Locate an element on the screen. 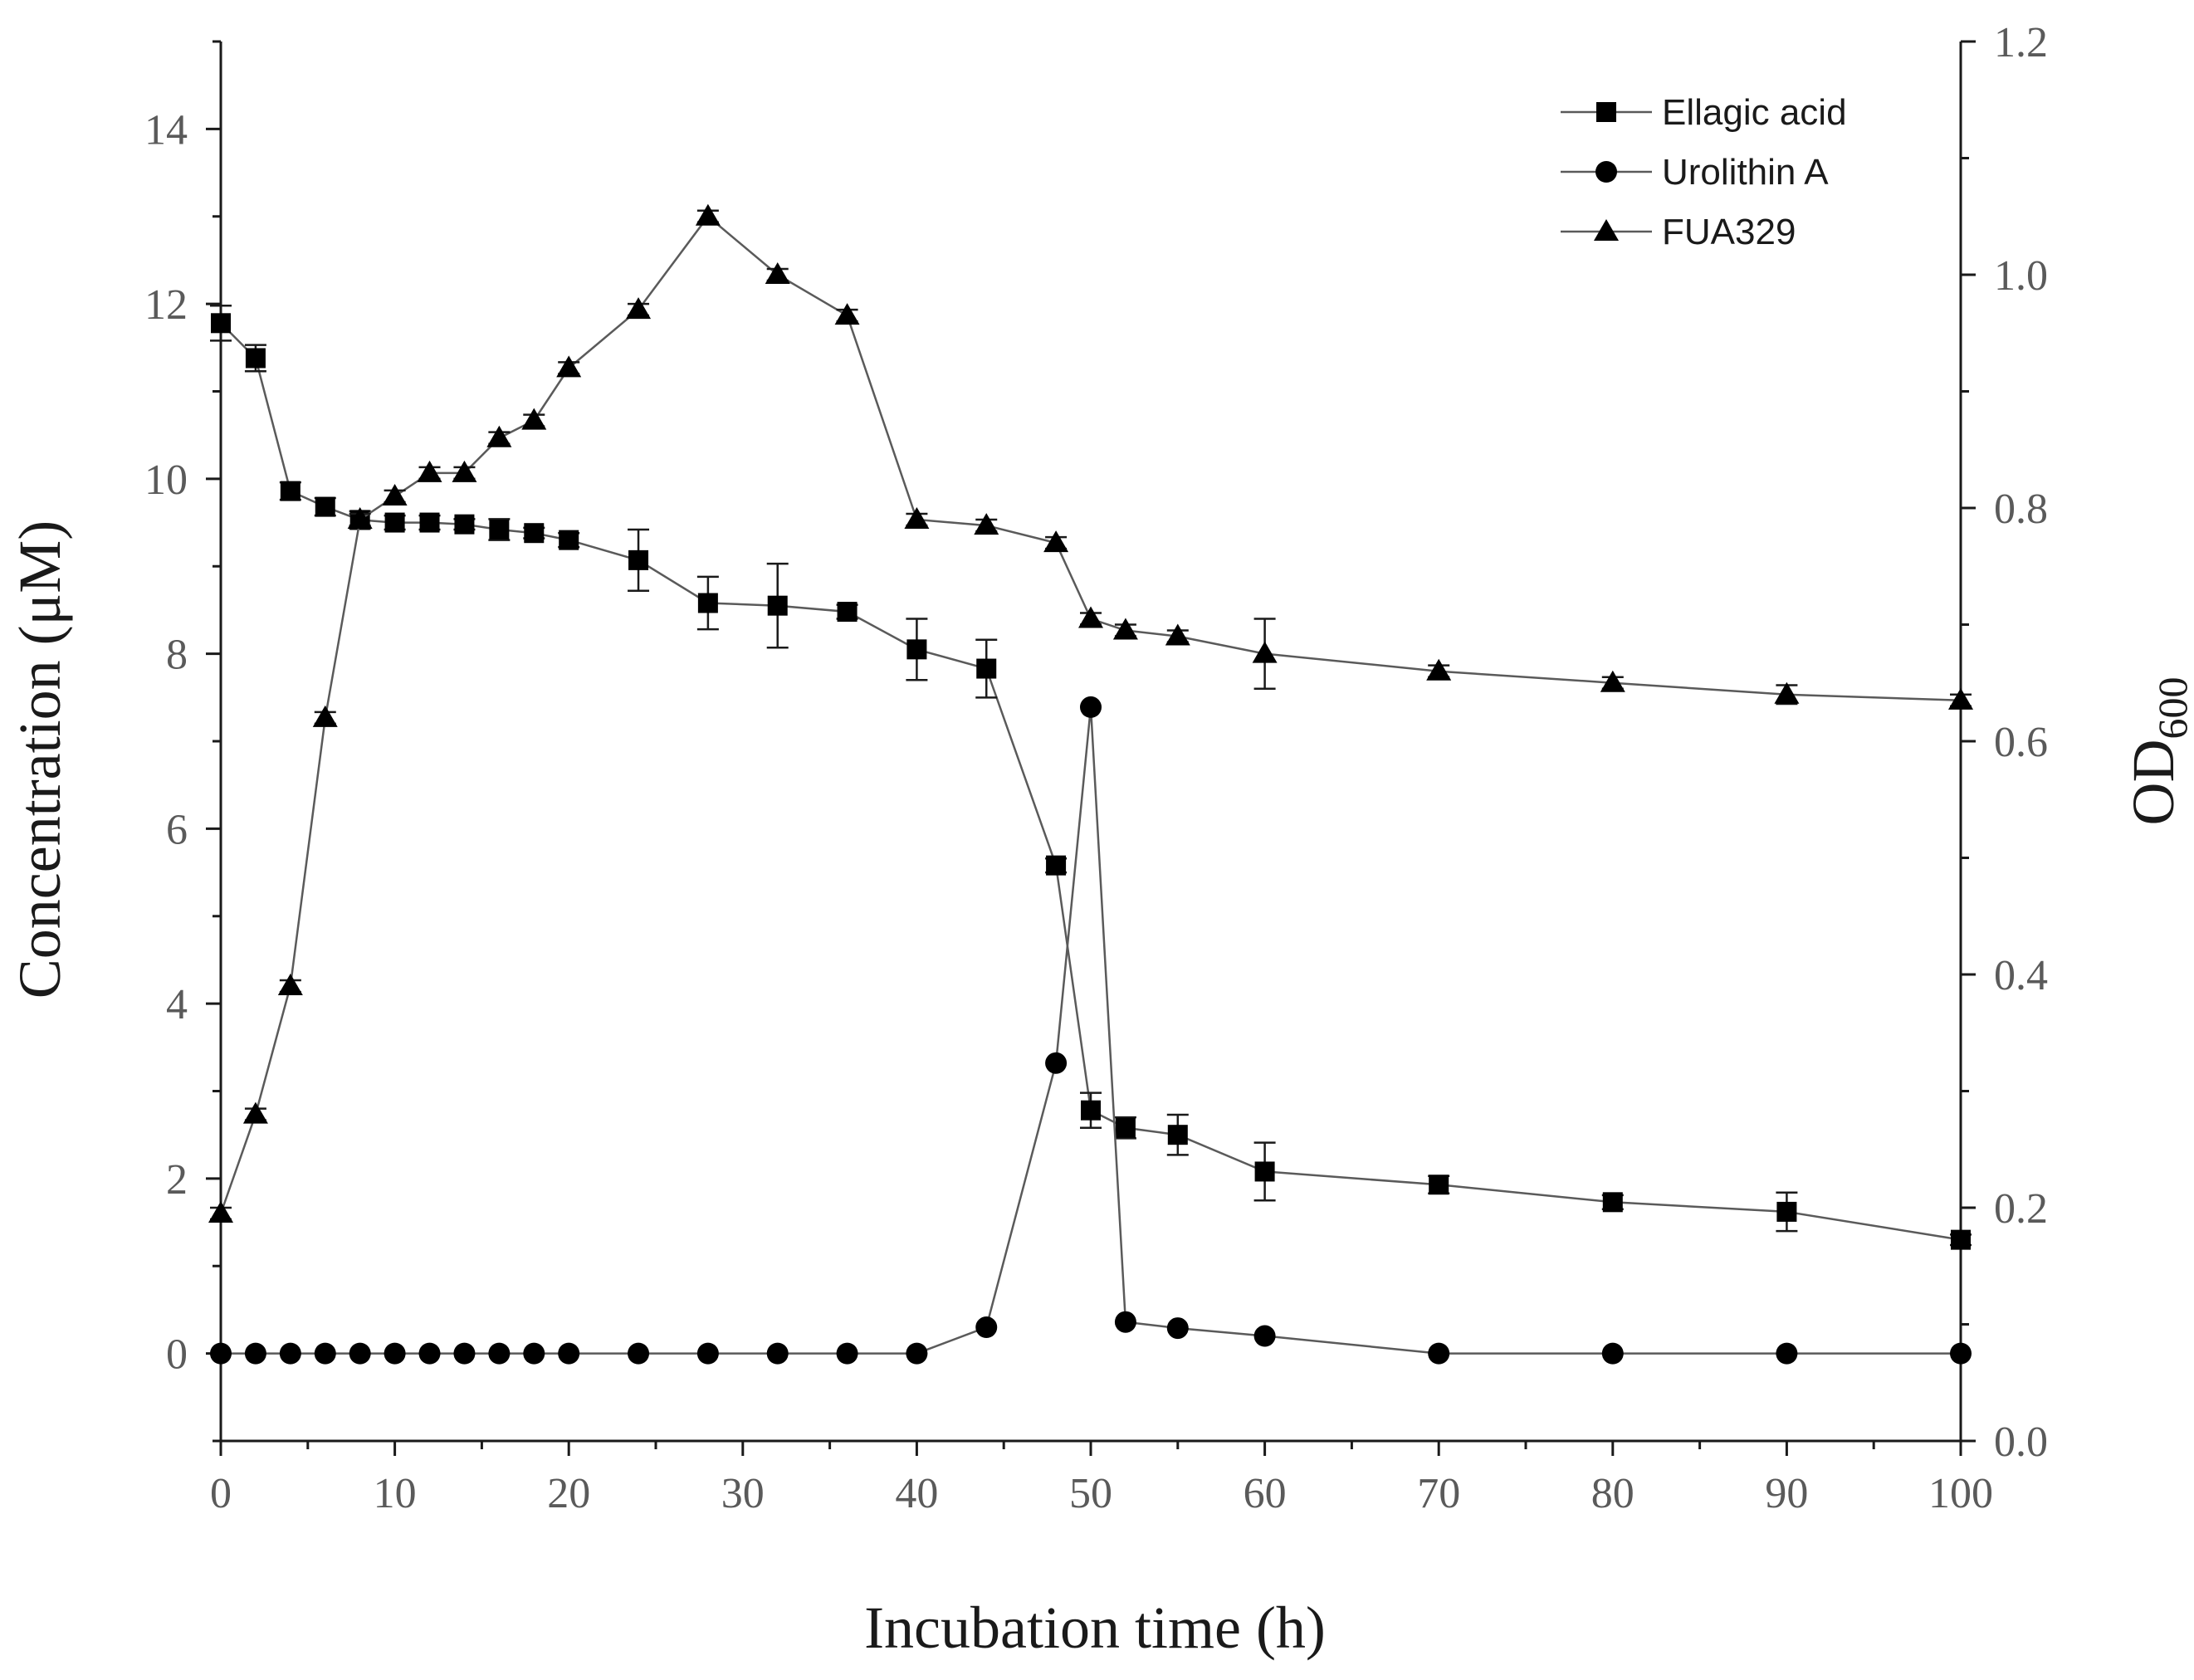 The image size is (2194, 1680). legend-item-ellagic-acid: Ellagic acid is located at coordinates (1704, 112).